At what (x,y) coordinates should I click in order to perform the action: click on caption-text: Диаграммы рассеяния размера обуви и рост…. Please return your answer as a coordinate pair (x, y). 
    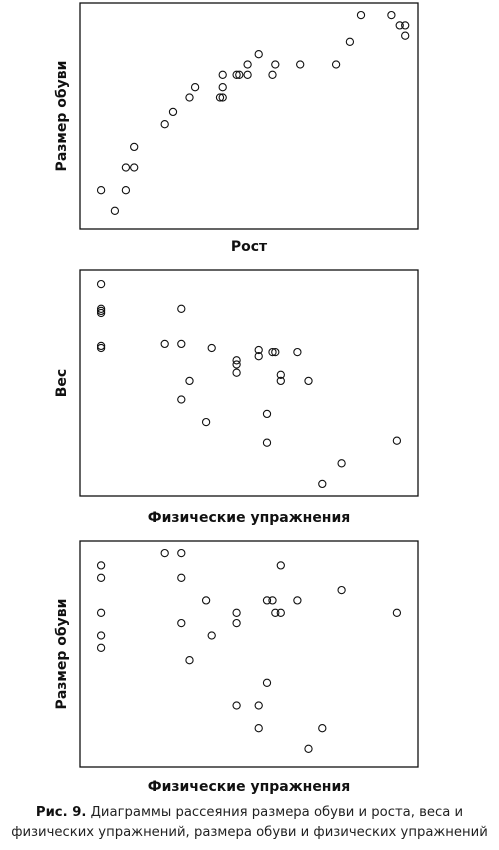
    Looking at the image, I should click on (249, 822).